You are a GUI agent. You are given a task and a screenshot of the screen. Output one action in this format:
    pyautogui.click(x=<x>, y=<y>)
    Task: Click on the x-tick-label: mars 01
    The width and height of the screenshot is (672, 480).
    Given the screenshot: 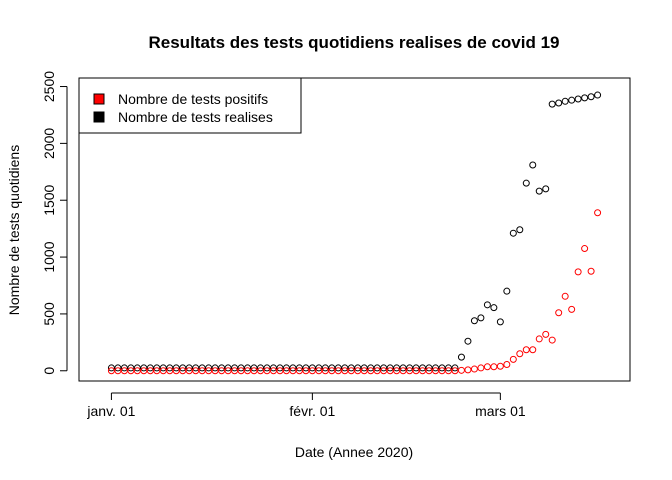 What is the action you would take?
    pyautogui.click(x=500, y=411)
    